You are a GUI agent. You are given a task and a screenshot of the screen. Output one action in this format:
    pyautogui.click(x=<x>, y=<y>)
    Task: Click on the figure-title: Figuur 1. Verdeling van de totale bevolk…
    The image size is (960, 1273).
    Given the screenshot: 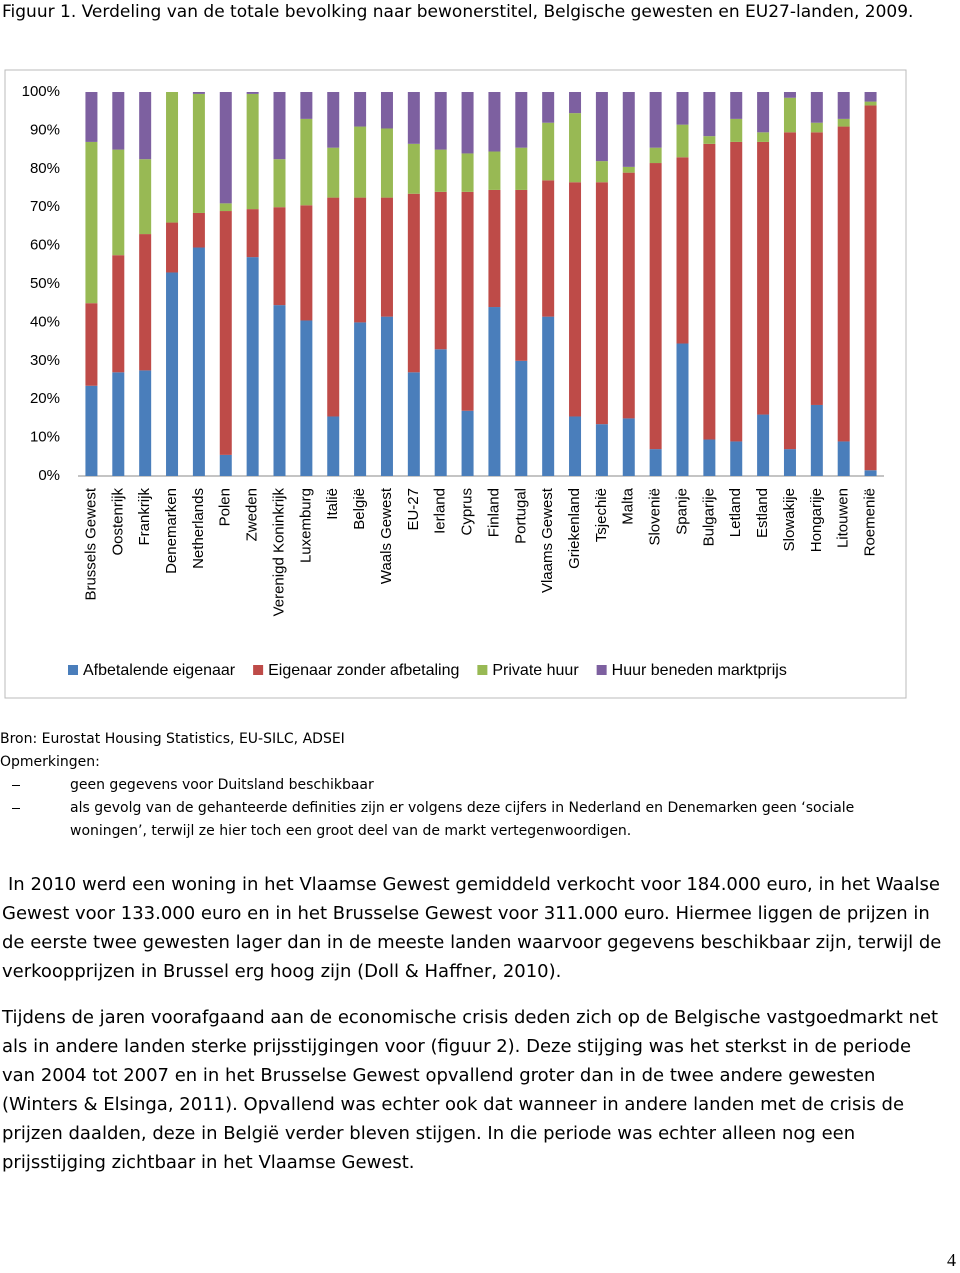 What is the action you would take?
    pyautogui.click(x=458, y=12)
    